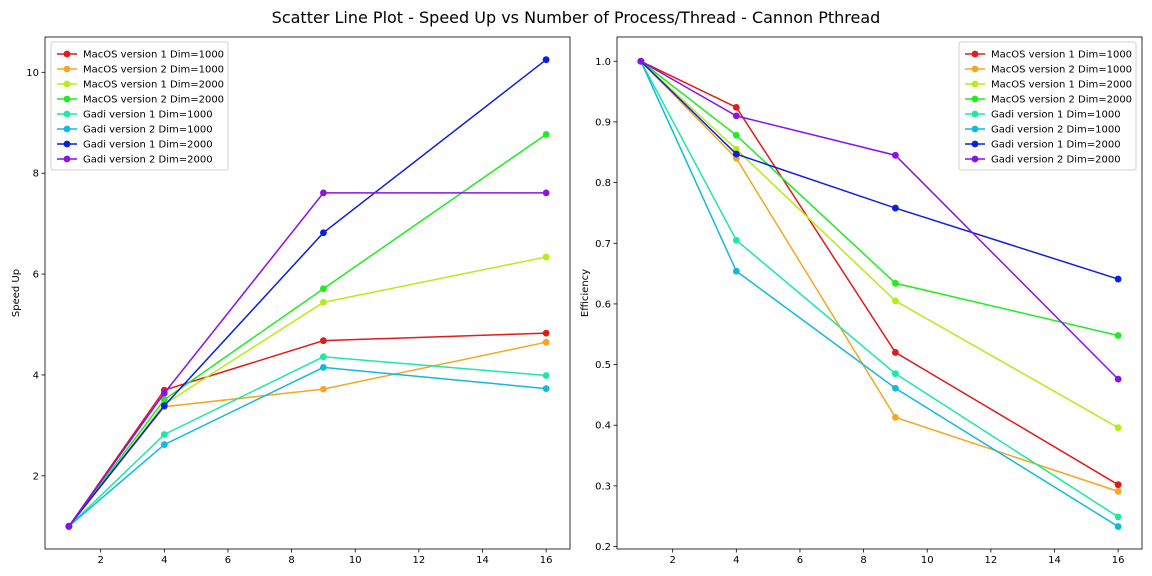 The height and width of the screenshot is (576, 1152). I want to click on y-tick-label: 0.8, so click(603, 183).